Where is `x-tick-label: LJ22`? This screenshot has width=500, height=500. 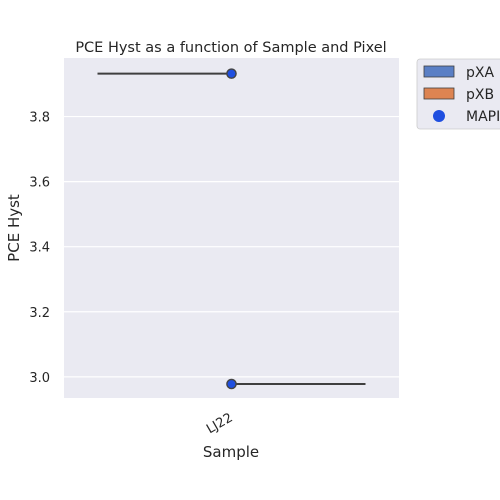
x-tick-label: LJ22 is located at coordinates (219, 423).